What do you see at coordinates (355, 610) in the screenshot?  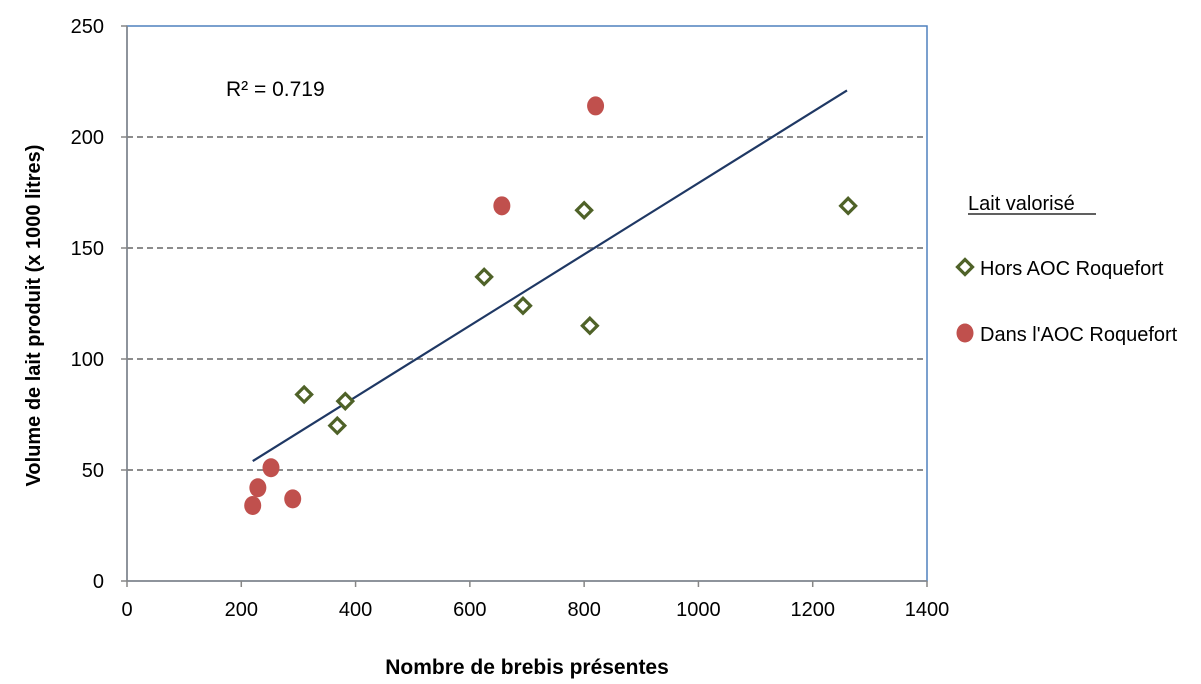 I see `x-tick-label: 400` at bounding box center [355, 610].